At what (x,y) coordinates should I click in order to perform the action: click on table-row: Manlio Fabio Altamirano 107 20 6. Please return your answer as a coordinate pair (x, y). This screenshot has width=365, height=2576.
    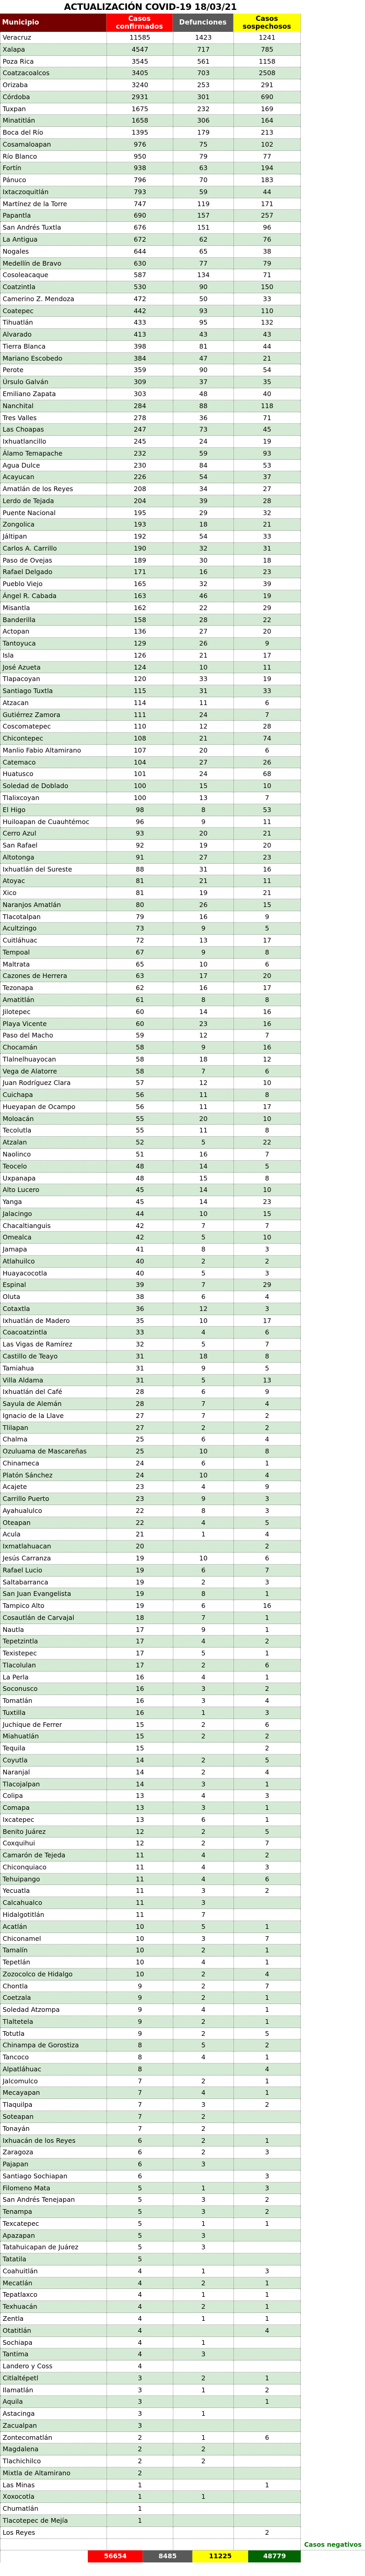
    Looking at the image, I should click on (150, 751).